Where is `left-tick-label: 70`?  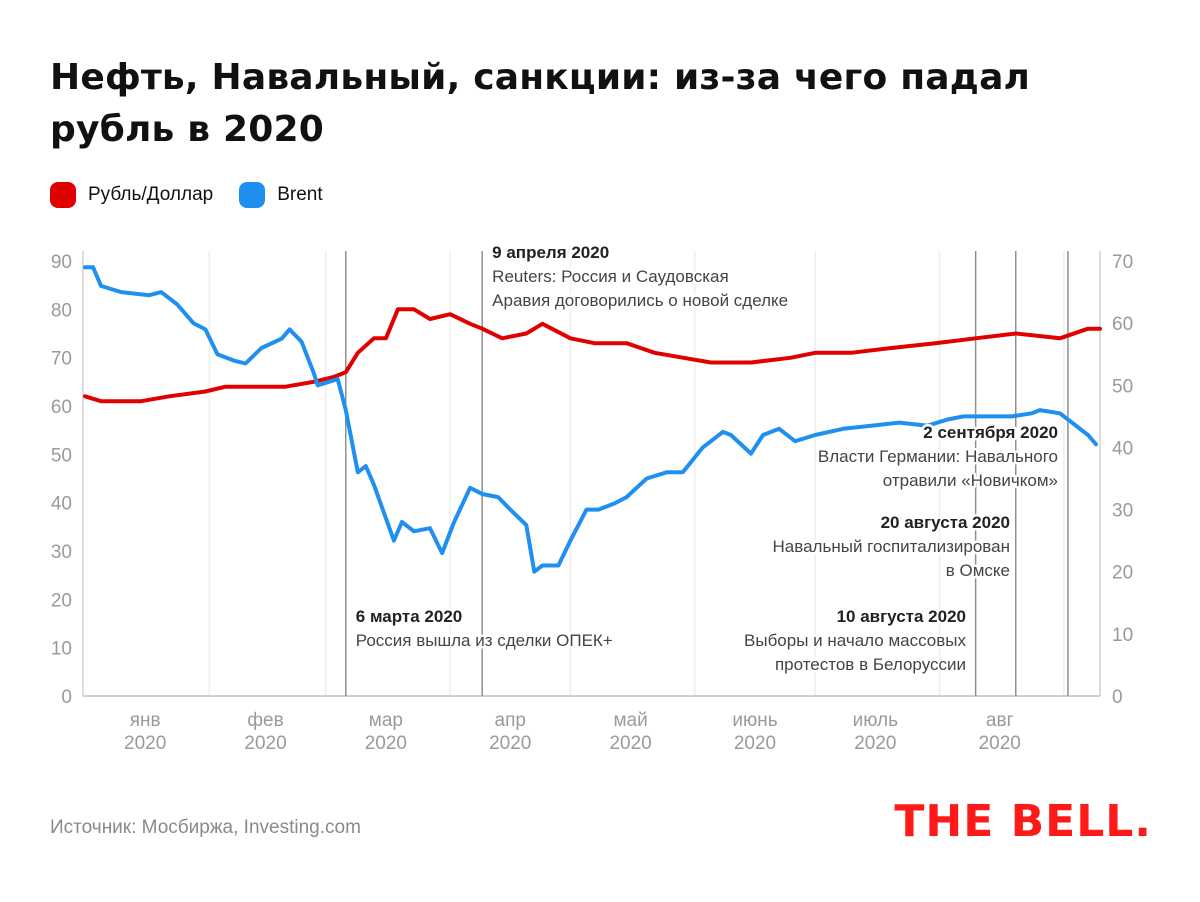 left-tick-label: 70 is located at coordinates (61, 359).